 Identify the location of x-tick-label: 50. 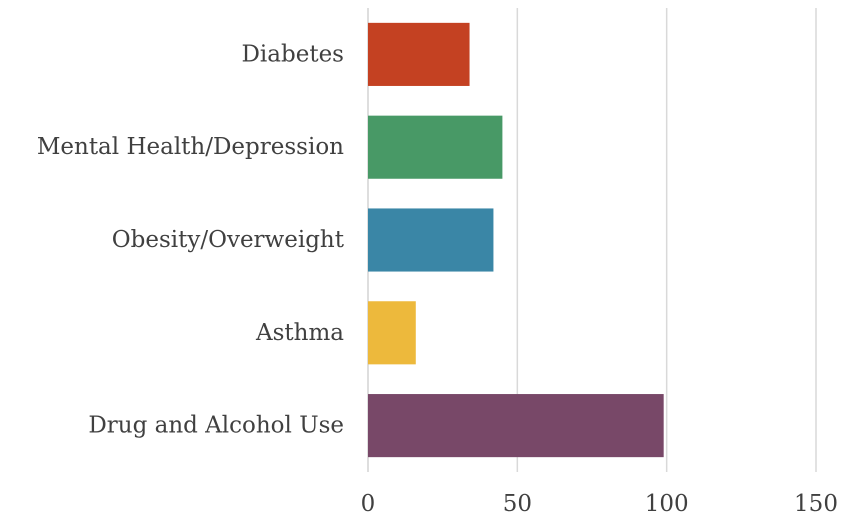
(517, 504).